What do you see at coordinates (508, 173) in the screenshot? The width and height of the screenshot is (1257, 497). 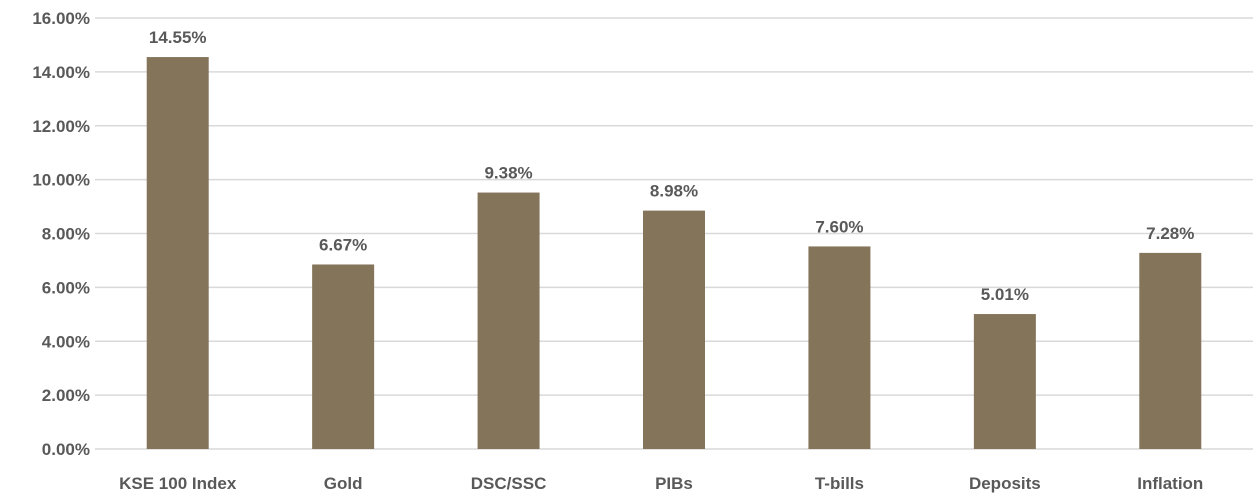 I see `data-label: 9.38%` at bounding box center [508, 173].